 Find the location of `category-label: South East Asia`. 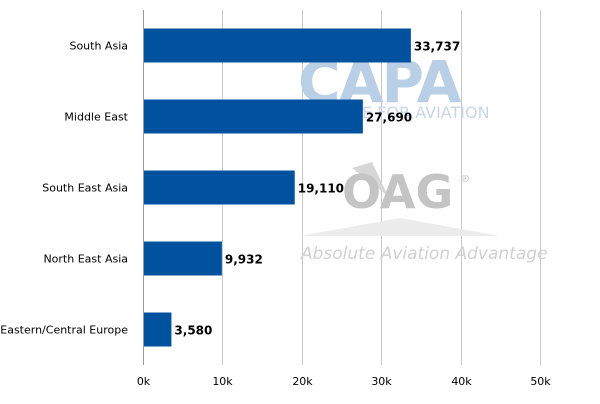

category-label: South East Asia is located at coordinates (85, 188).